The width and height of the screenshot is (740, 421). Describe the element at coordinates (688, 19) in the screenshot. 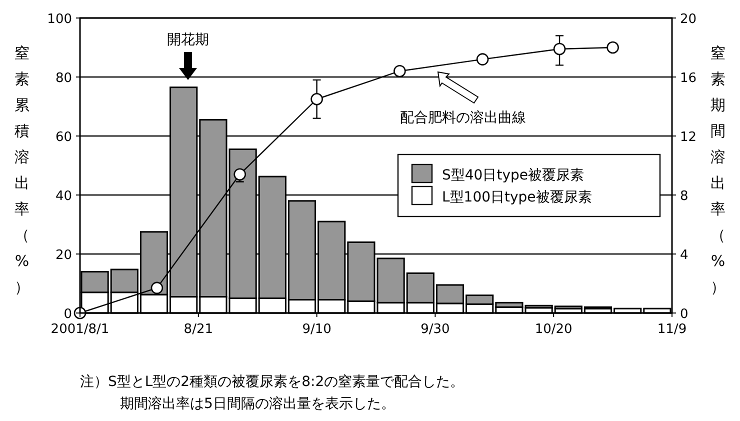

I see `y2-tick-label: 20` at that location.